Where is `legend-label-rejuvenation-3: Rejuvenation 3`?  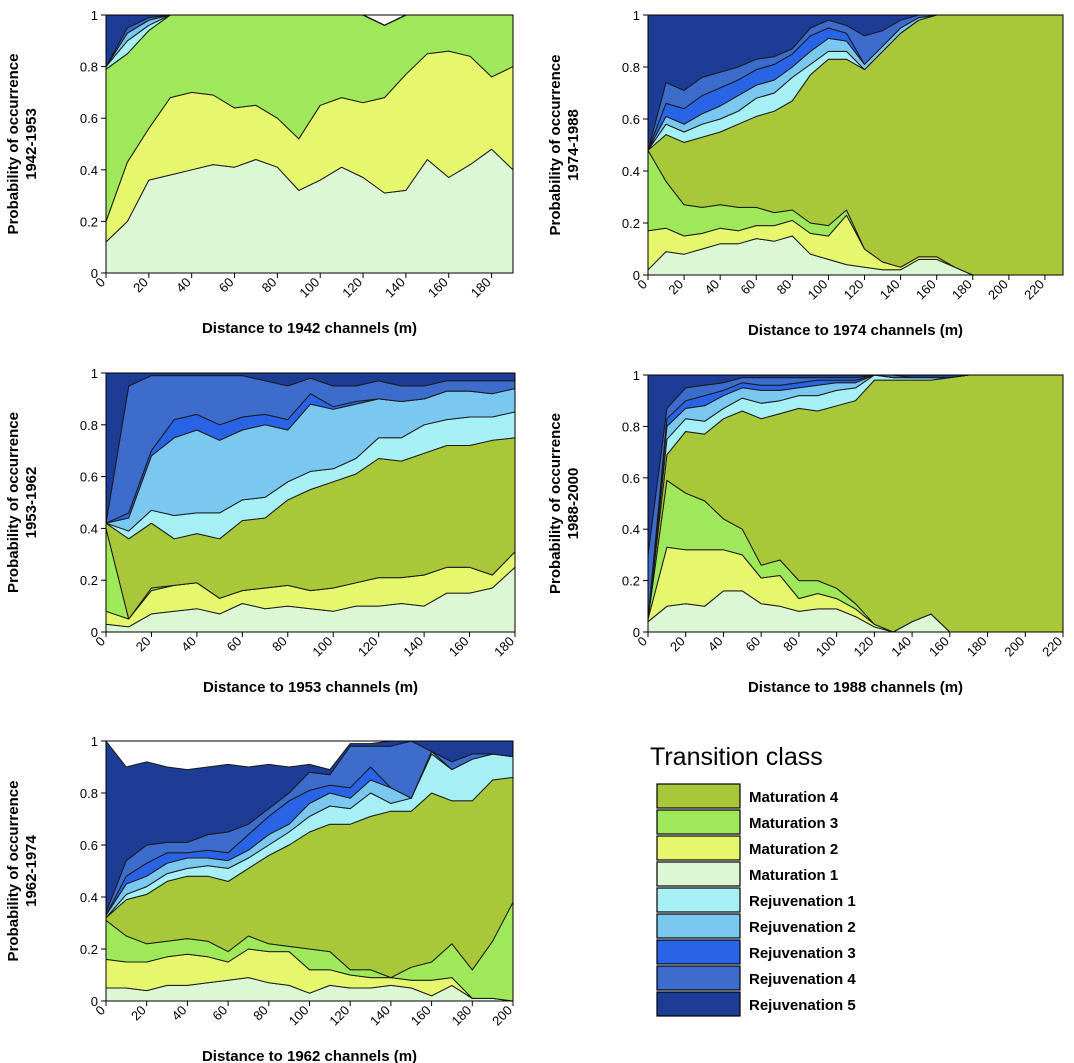 legend-label-rejuvenation-3: Rejuvenation 3 is located at coordinates (802, 953).